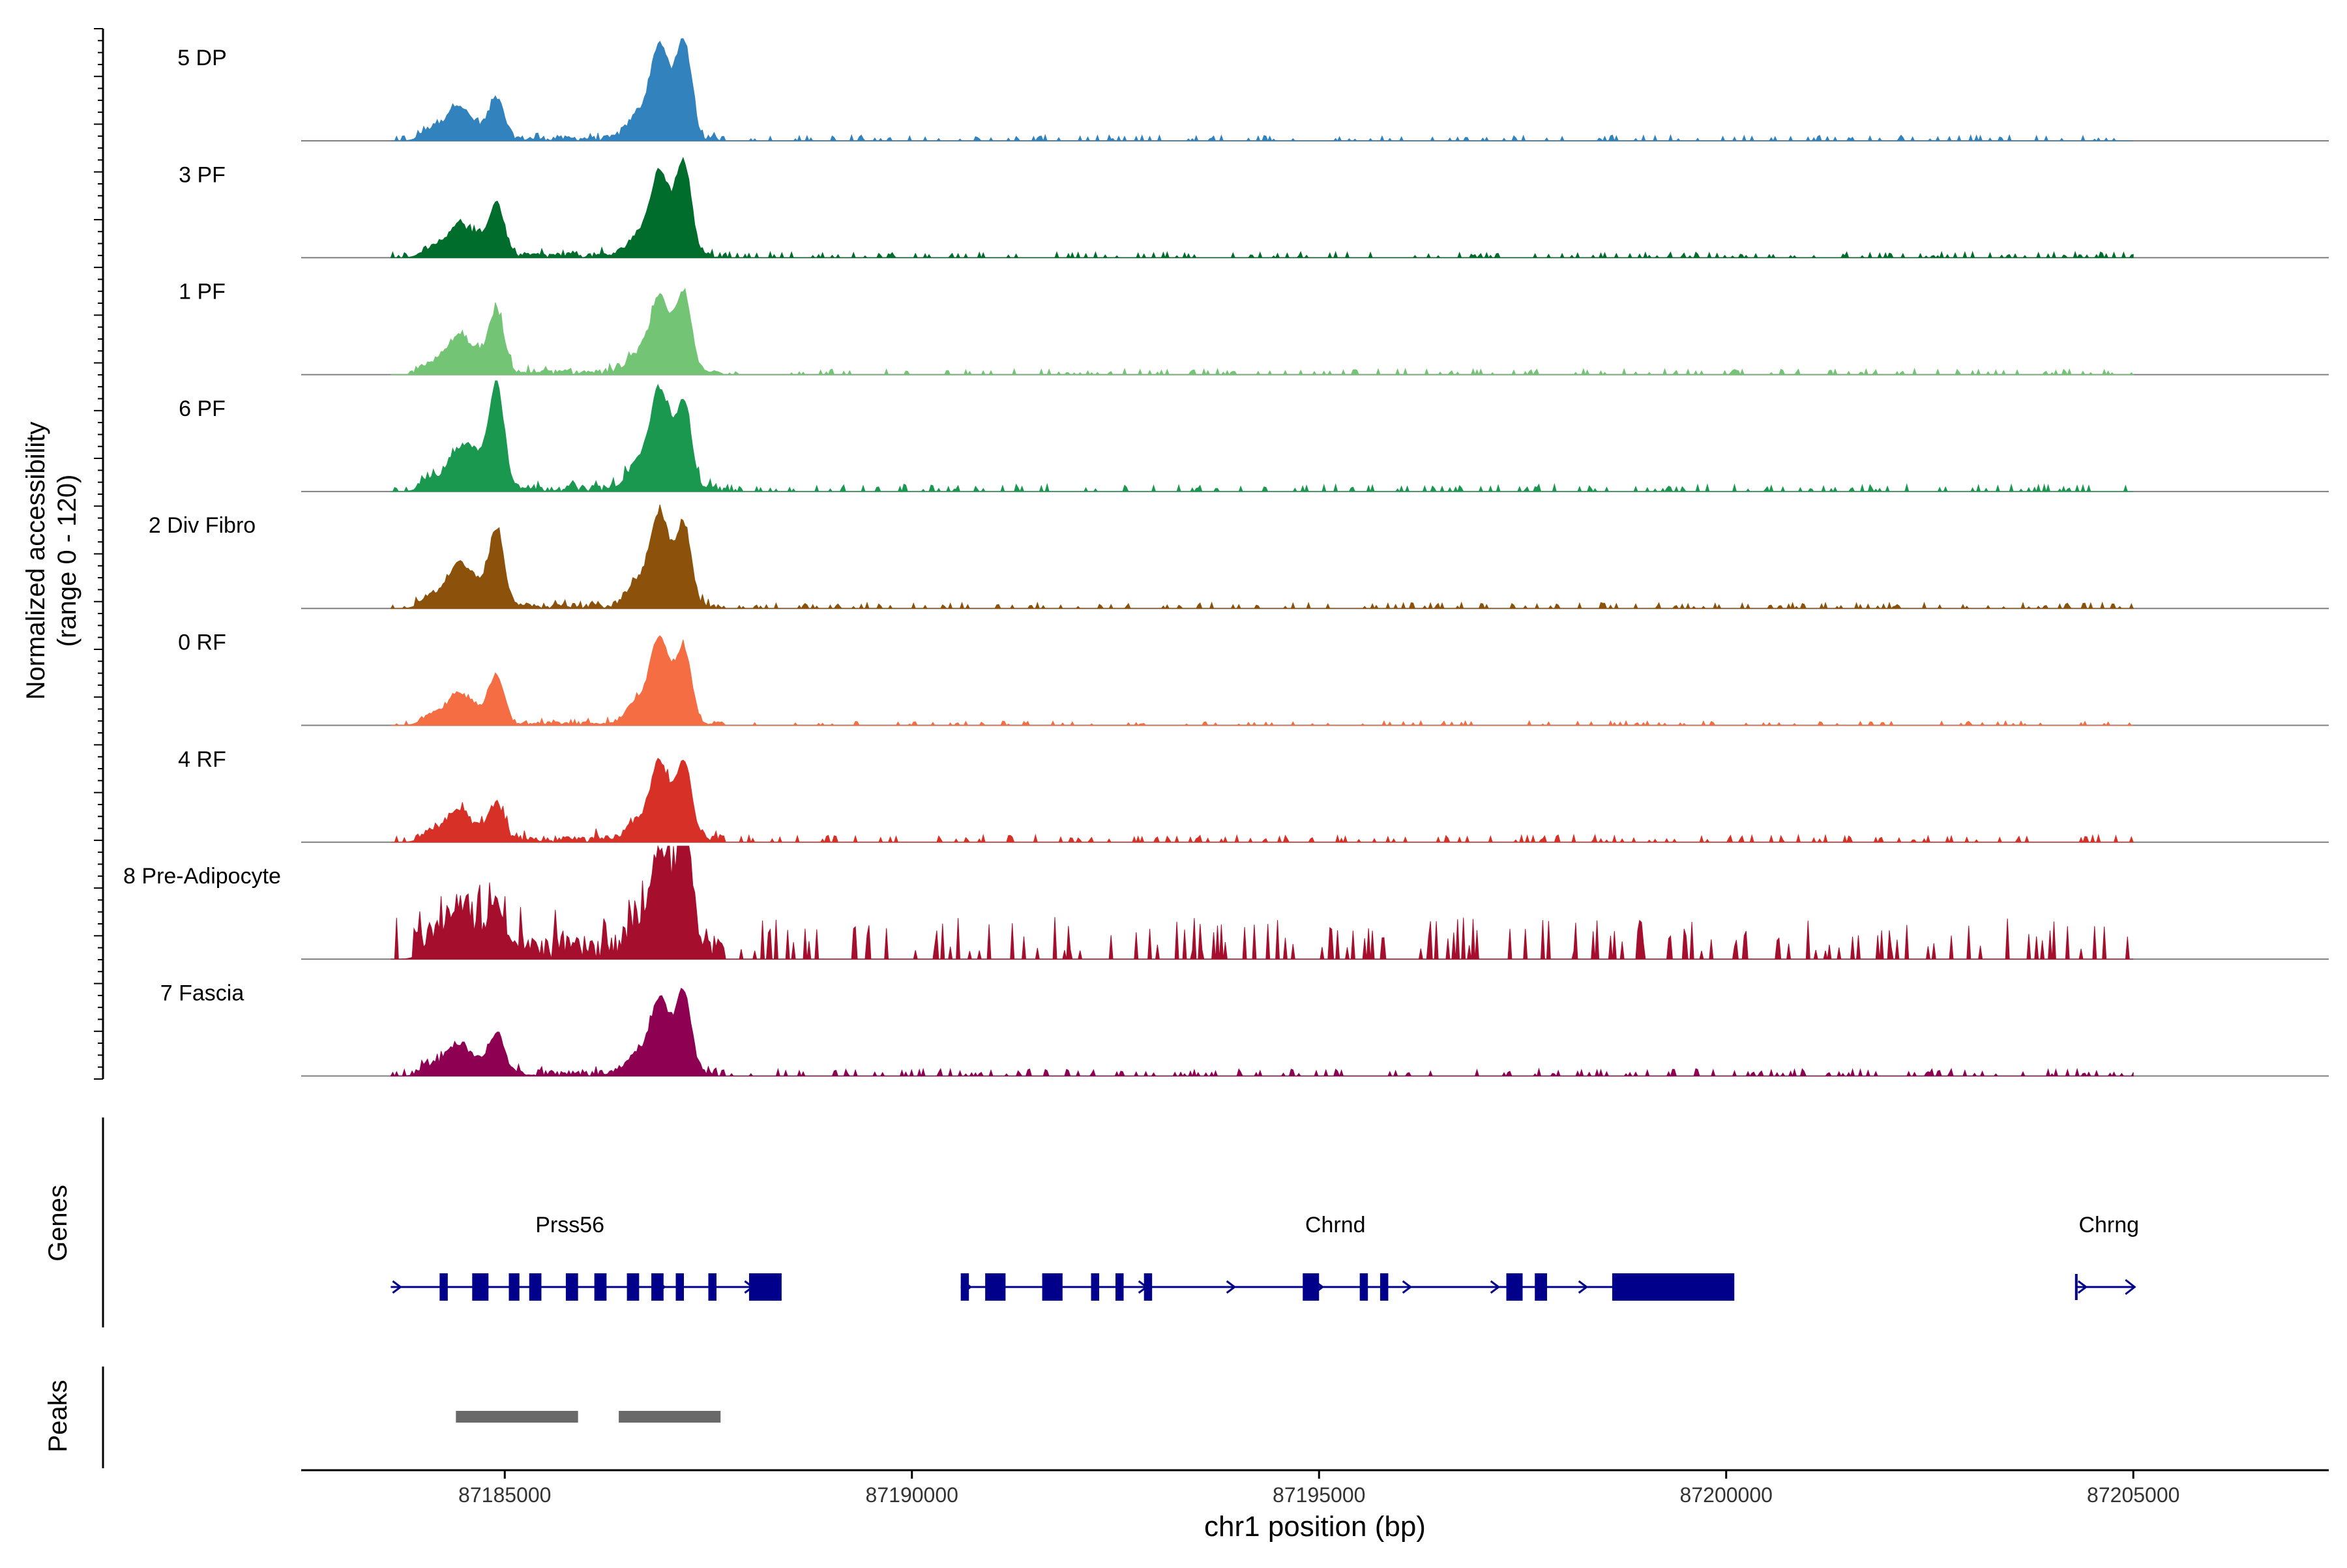 This screenshot has width=2347, height=1568. Describe the element at coordinates (1726, 1495) in the screenshot. I see `x-tick-label: 87200000` at that location.